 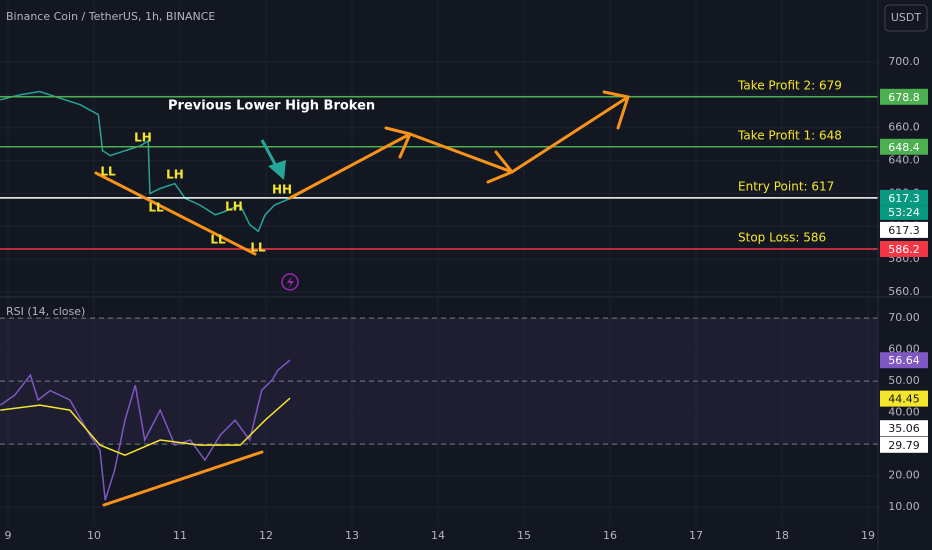 I want to click on arrow-shaft, so click(x=269, y=153).